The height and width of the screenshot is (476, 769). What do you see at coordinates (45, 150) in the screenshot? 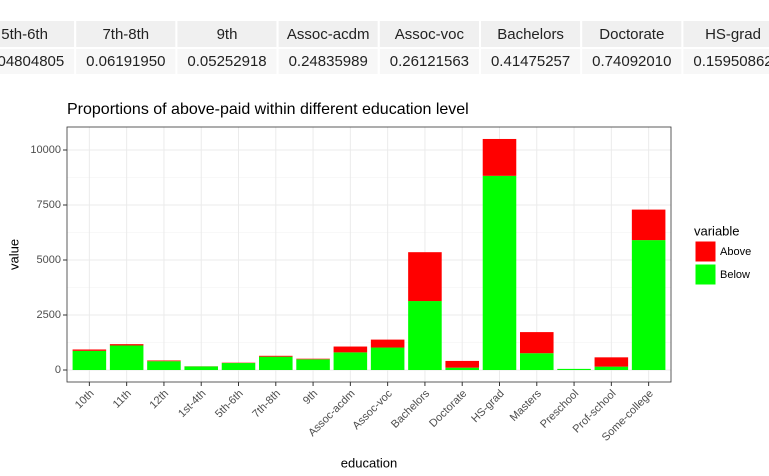
I see `y-tick-label: 10000` at bounding box center [45, 150].